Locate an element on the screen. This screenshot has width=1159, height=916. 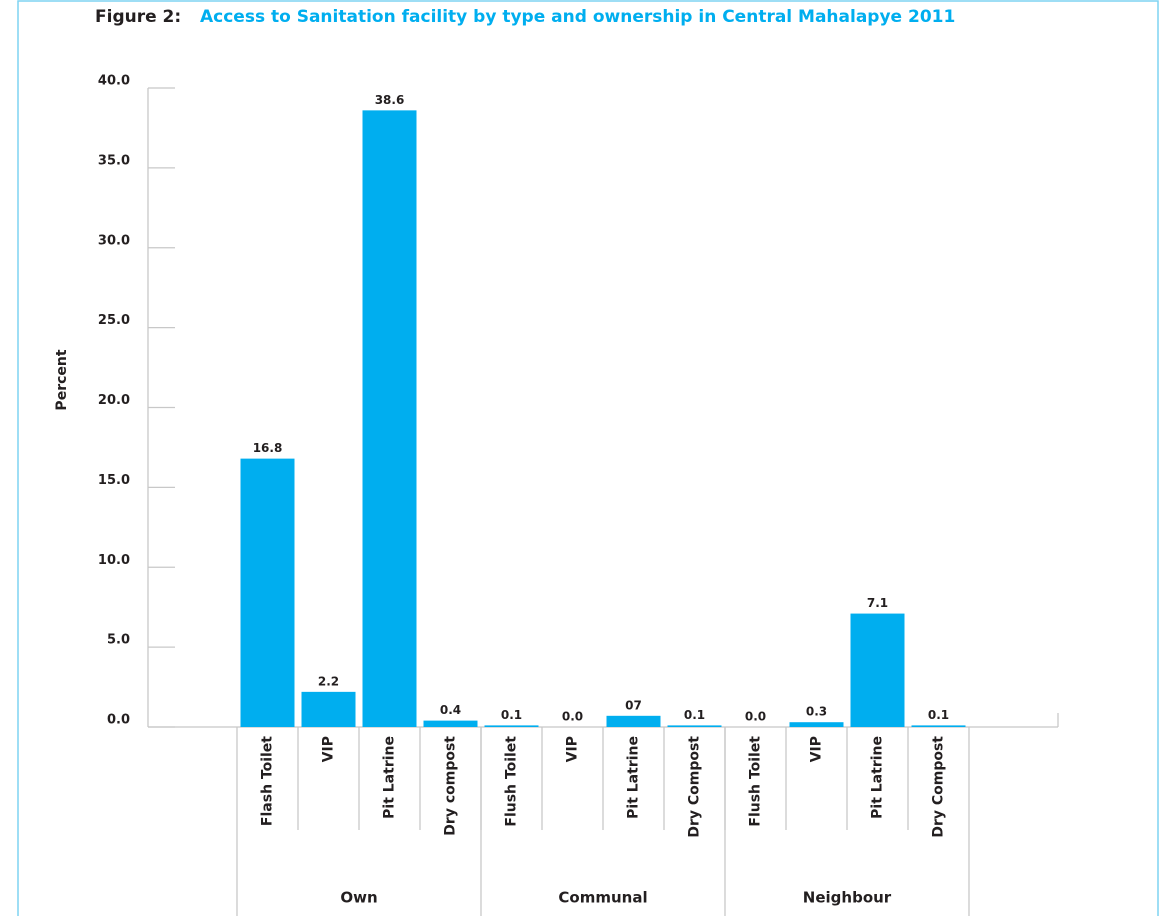
value-label: 0.3 is located at coordinates (816, 712).